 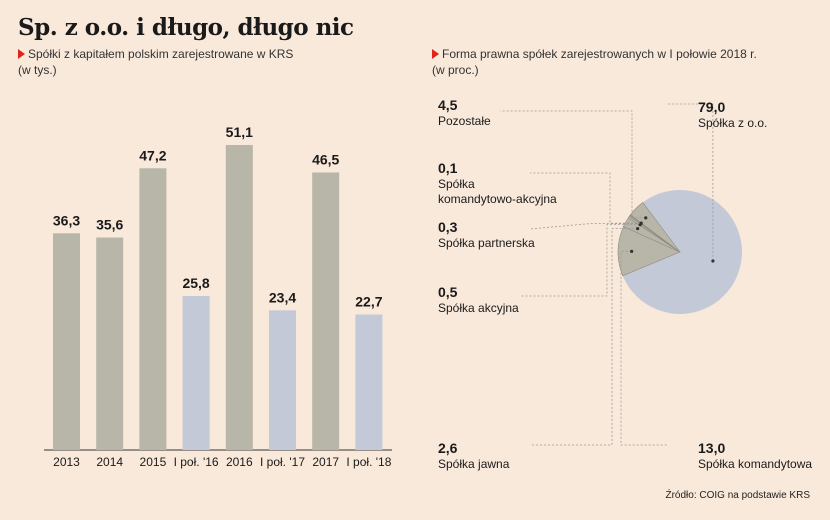 I want to click on x-tick-label: I poł. '18, so click(x=368, y=462).